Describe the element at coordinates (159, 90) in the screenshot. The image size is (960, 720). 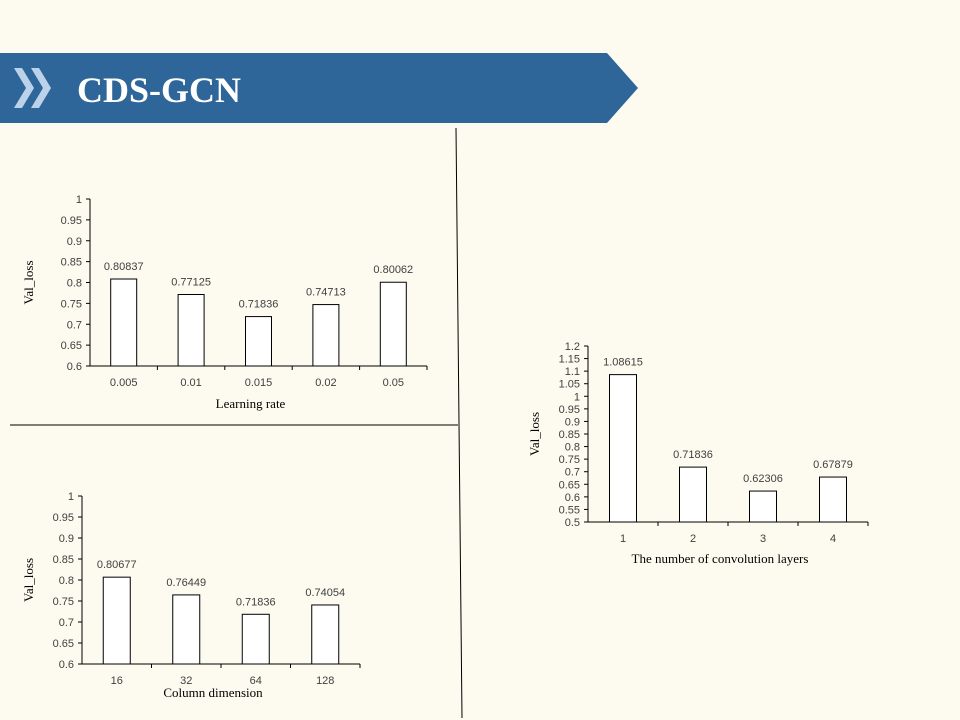
I see `slide-title: CDS-GCN` at that location.